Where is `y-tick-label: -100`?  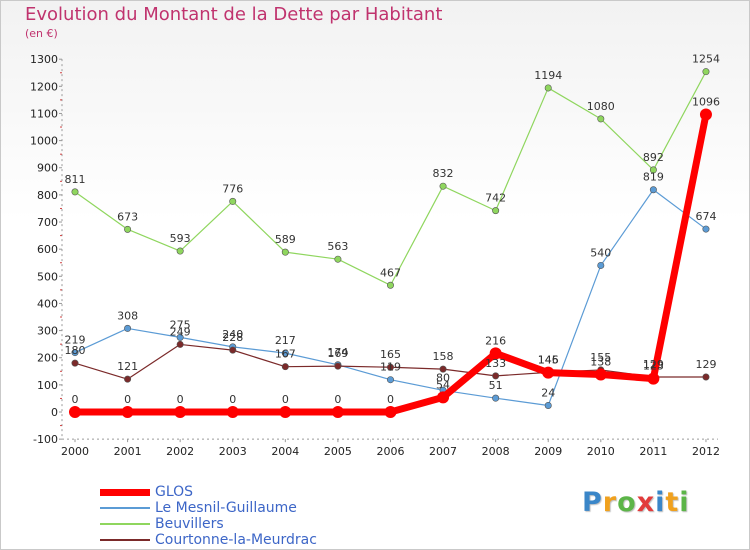 y-tick-label: -100 is located at coordinates (45, 439).